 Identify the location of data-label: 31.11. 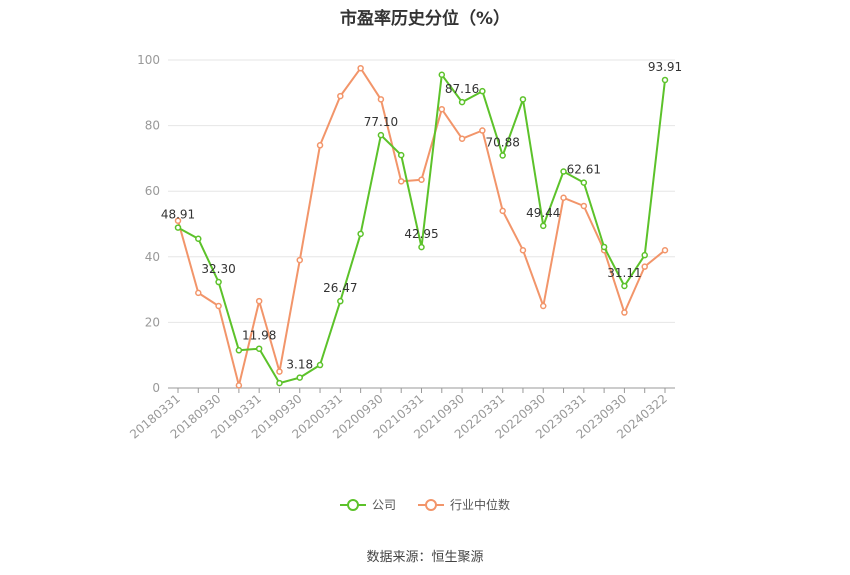
(624, 273).